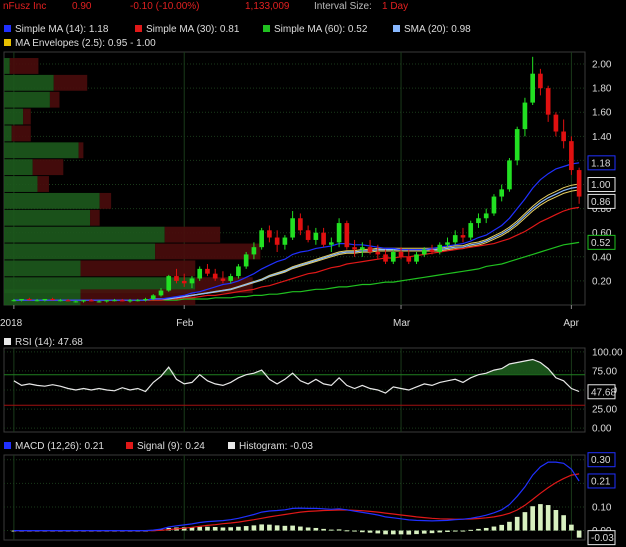 The image size is (626, 547). I want to click on price-value-tag: 0.52, so click(601, 243).